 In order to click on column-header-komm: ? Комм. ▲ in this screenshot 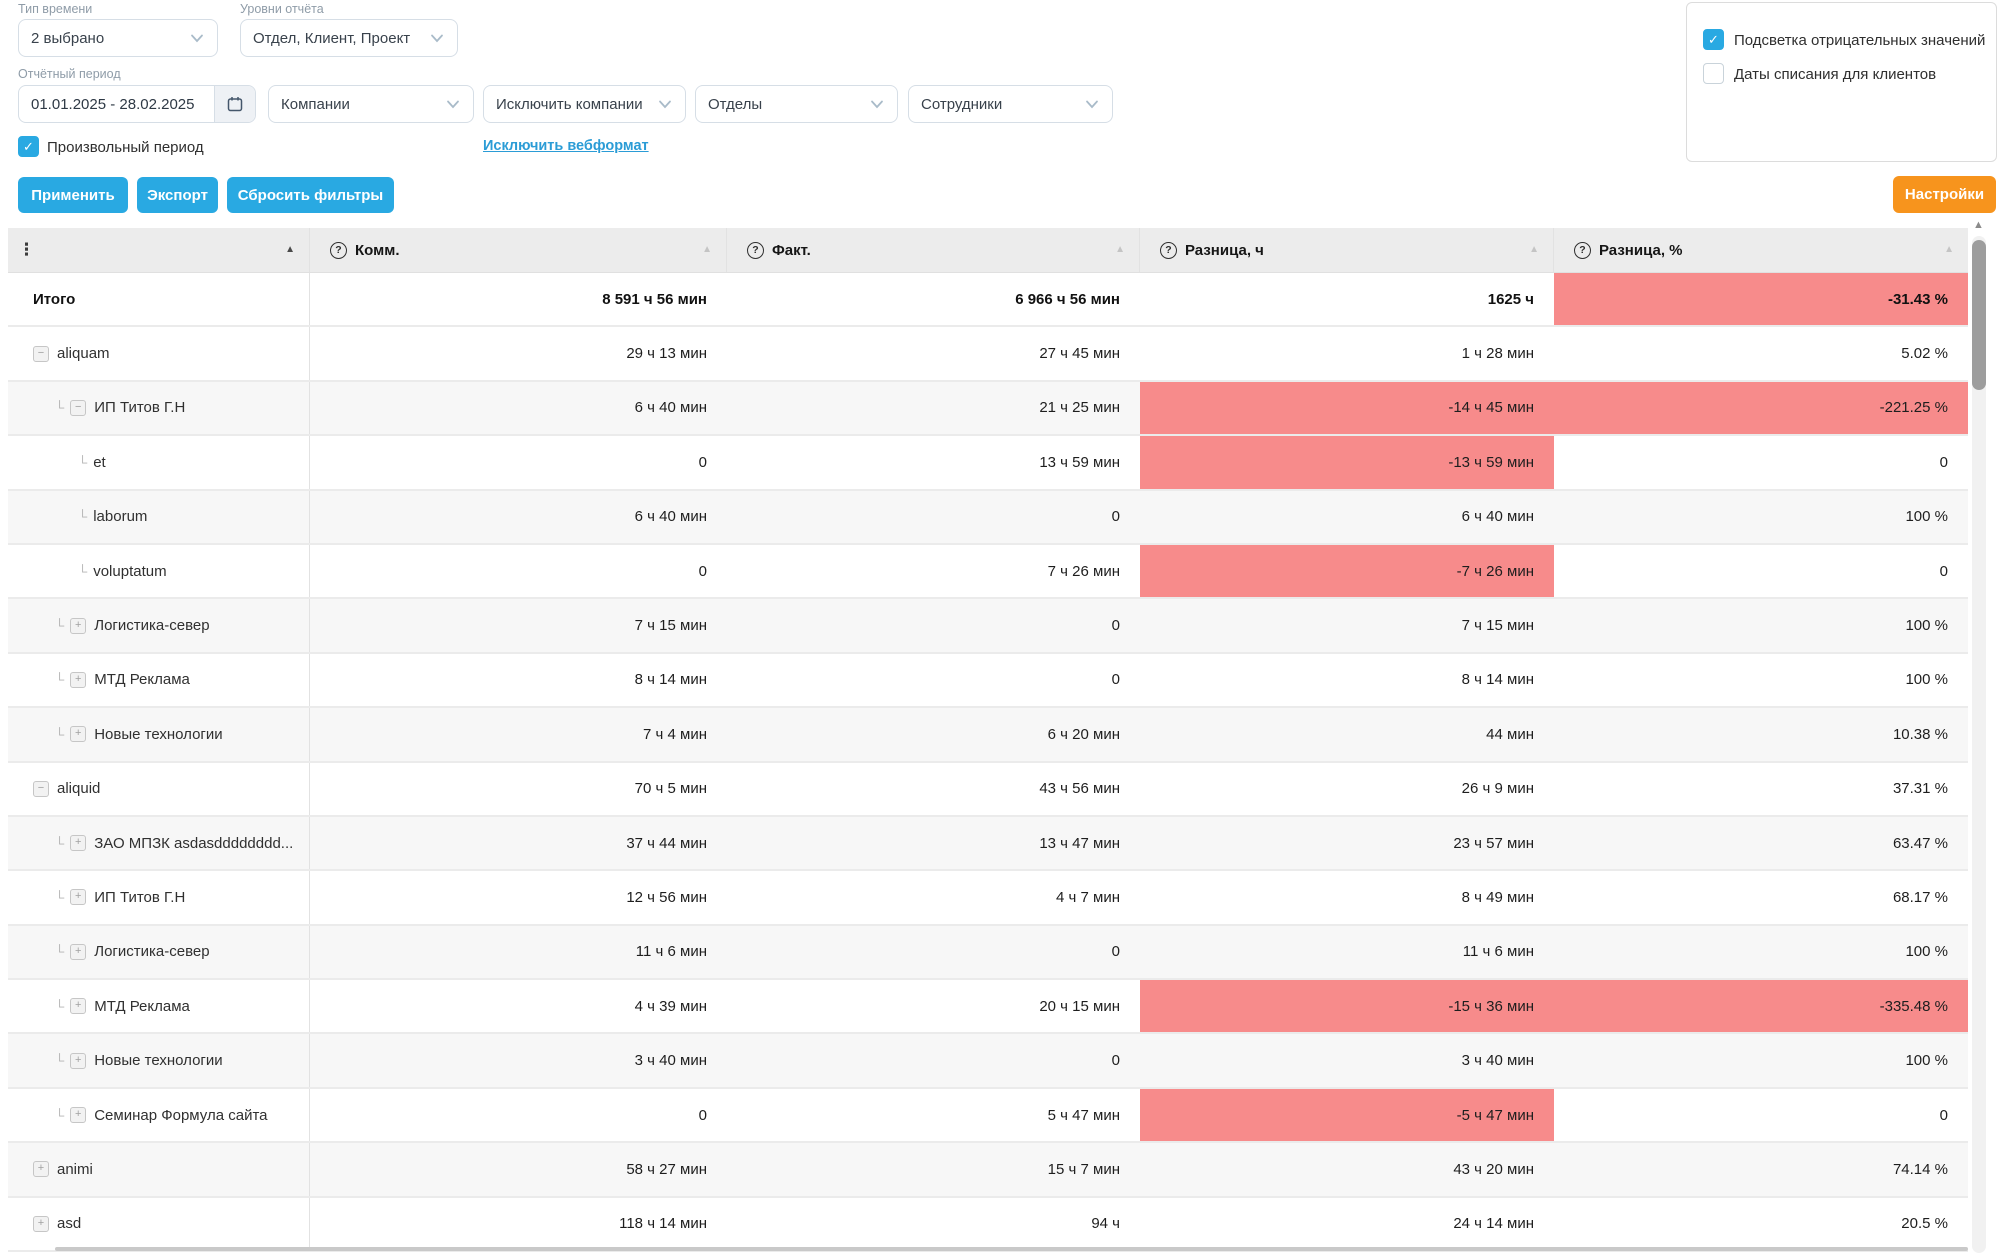, I will do `click(518, 250)`.